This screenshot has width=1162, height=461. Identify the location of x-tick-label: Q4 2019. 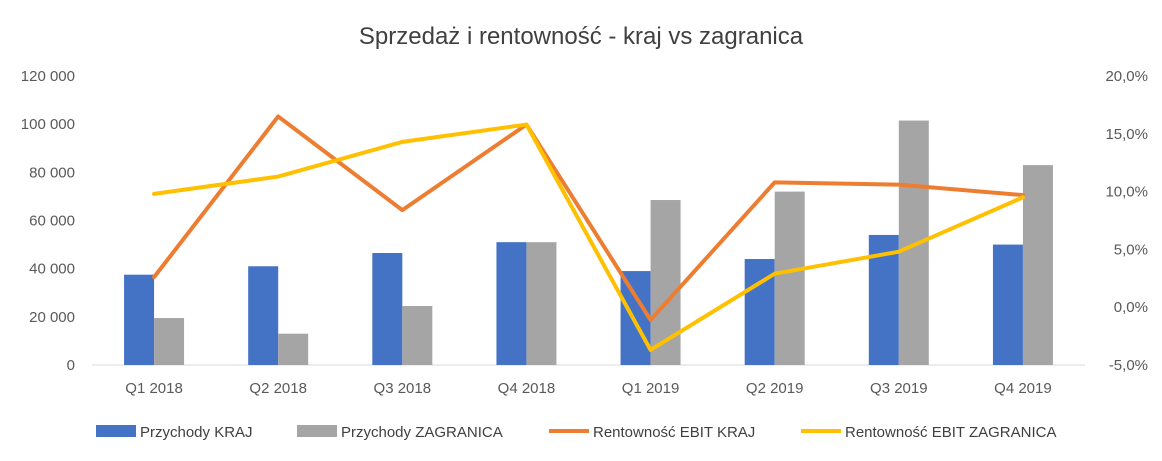
(1023, 388).